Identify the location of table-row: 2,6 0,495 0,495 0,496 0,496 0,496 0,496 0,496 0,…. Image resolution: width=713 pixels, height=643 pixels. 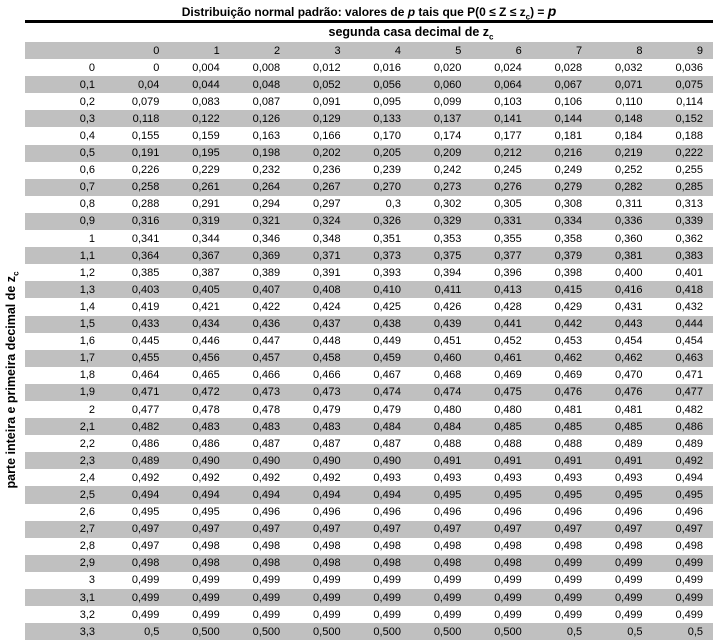
(369, 512).